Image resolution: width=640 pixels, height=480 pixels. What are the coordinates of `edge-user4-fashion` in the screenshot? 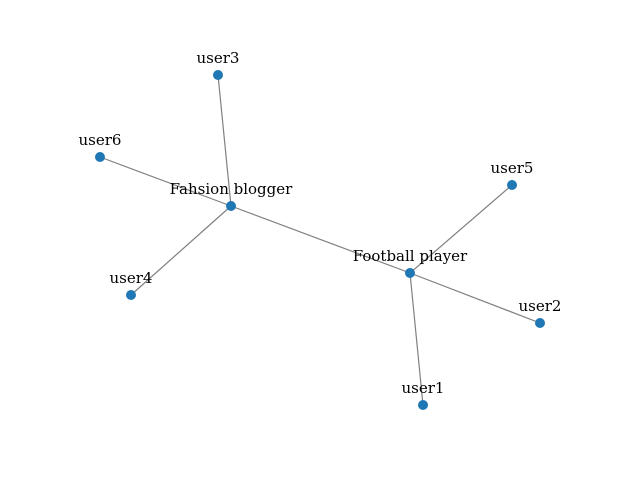 It's located at (181, 250).